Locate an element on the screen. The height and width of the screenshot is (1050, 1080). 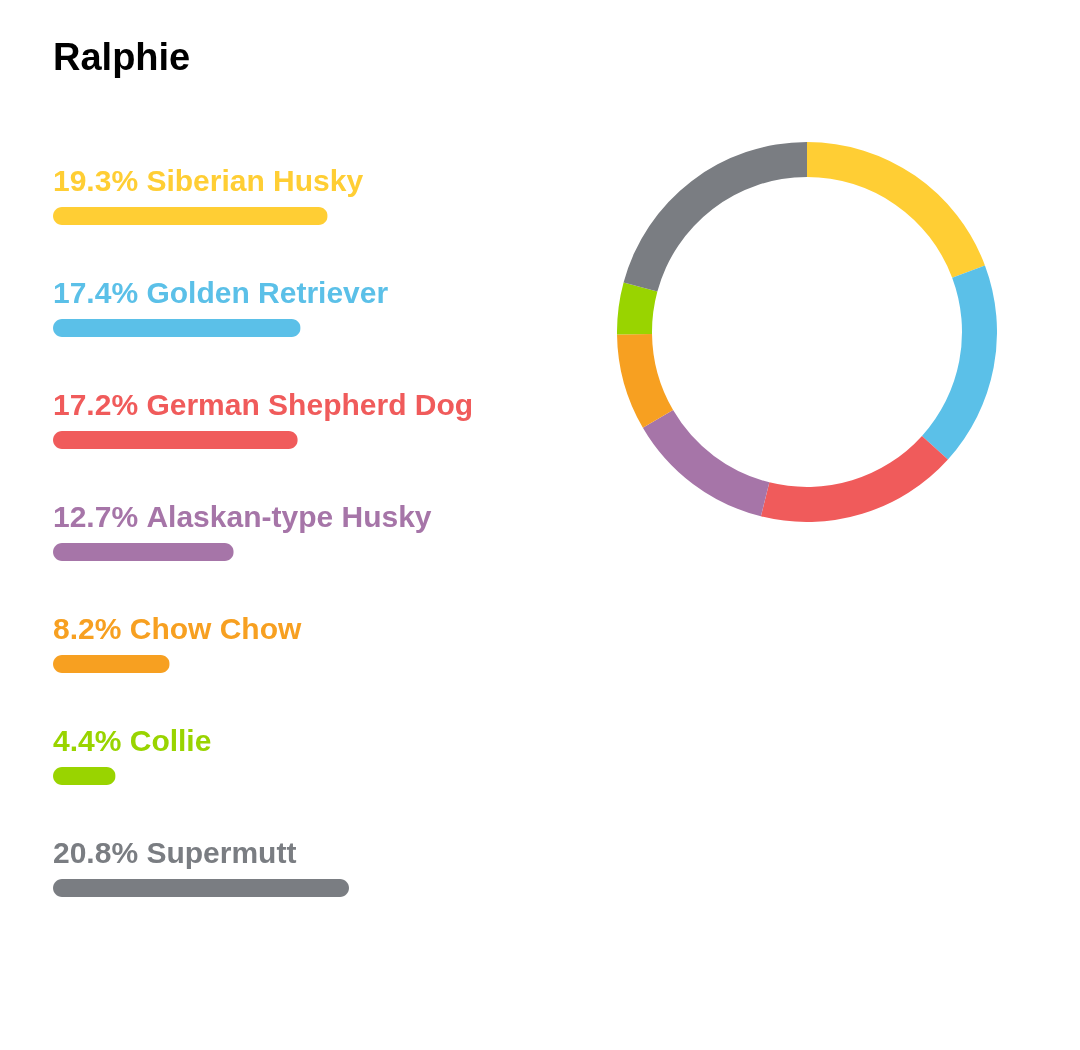
y-tick-label: Alaskan-type Husky is located at coordinates (289, 516).